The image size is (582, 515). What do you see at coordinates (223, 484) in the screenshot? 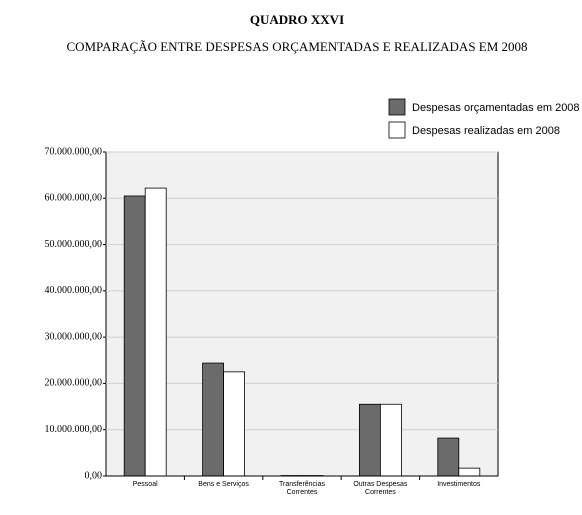
I see `x-tick-label: Bens e Serviços` at bounding box center [223, 484].